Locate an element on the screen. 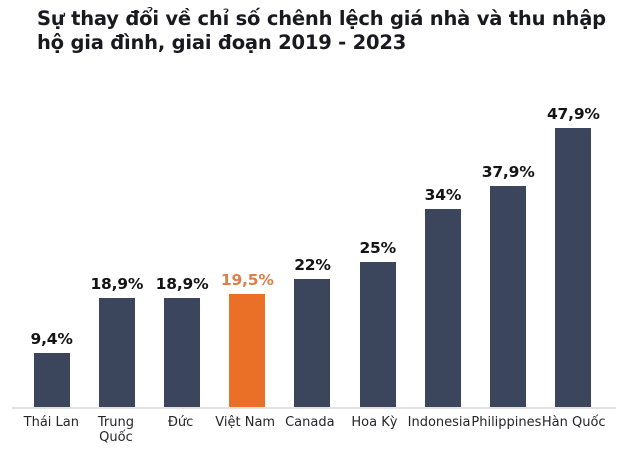 This screenshot has height=452, width=640. bar-value-label: 19,5% is located at coordinates (247, 280).